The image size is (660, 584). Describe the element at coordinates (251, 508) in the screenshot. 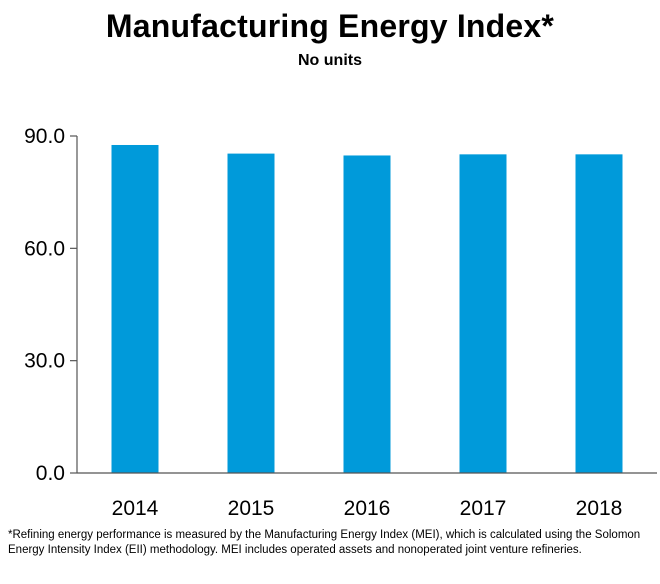

I see `x-tick-label: 2015` at that location.